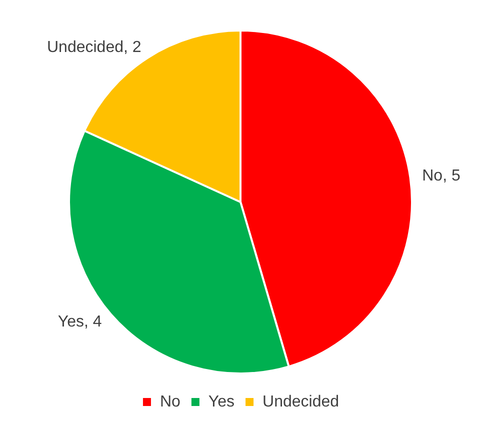 Image resolution: width=481 pixels, height=448 pixels. I want to click on data-label: Yes, 4, so click(80, 322).